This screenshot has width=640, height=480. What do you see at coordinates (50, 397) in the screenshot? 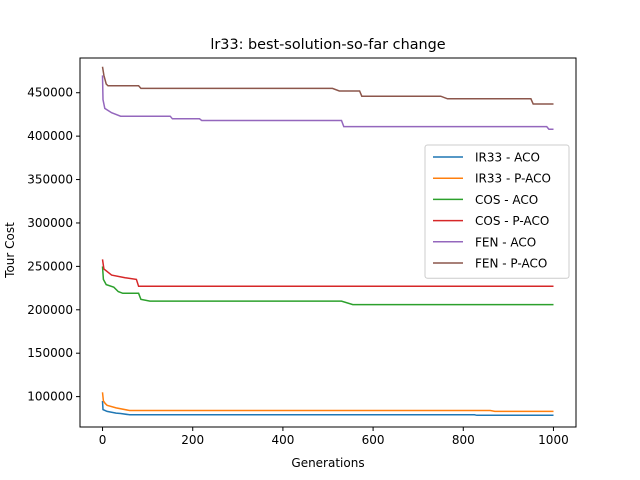
I see `y-tick-label: 100000` at bounding box center [50, 397].